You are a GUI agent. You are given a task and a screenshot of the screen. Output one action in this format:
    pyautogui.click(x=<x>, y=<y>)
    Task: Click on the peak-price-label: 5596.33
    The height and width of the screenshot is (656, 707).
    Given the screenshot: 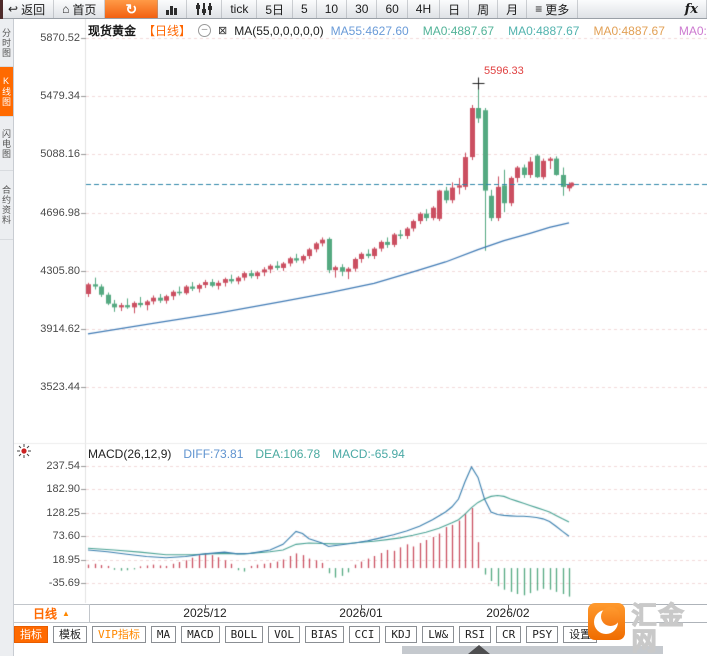 What is the action you would take?
    pyautogui.click(x=504, y=70)
    